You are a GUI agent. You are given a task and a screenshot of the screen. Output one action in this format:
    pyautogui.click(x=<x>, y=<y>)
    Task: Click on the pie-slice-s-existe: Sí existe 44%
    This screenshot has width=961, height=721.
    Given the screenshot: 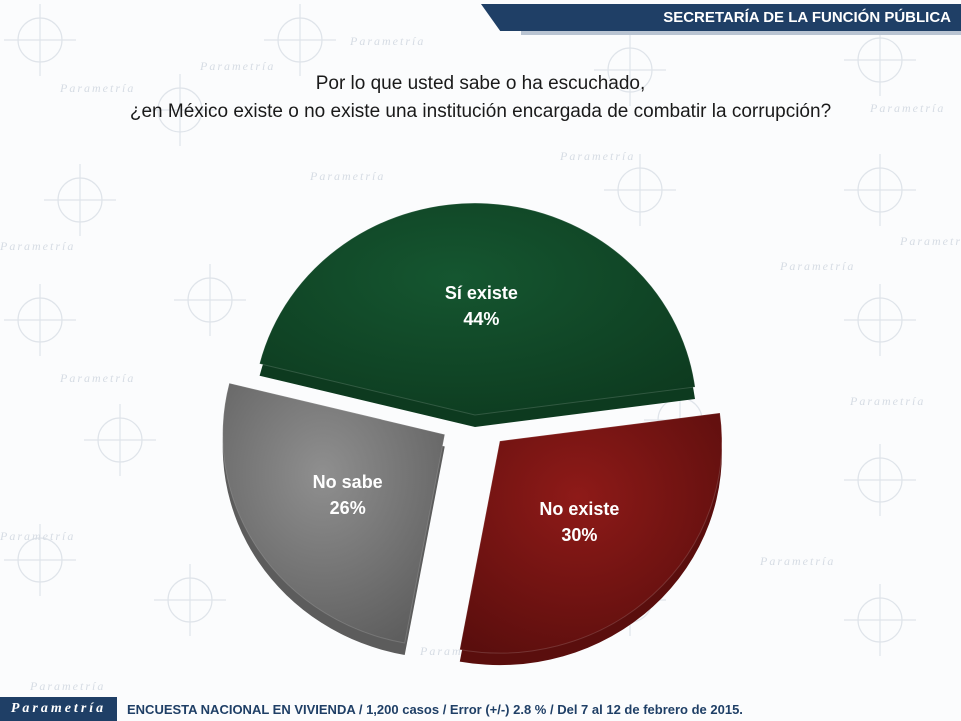 What is the action you would take?
    pyautogui.click(x=477, y=314)
    